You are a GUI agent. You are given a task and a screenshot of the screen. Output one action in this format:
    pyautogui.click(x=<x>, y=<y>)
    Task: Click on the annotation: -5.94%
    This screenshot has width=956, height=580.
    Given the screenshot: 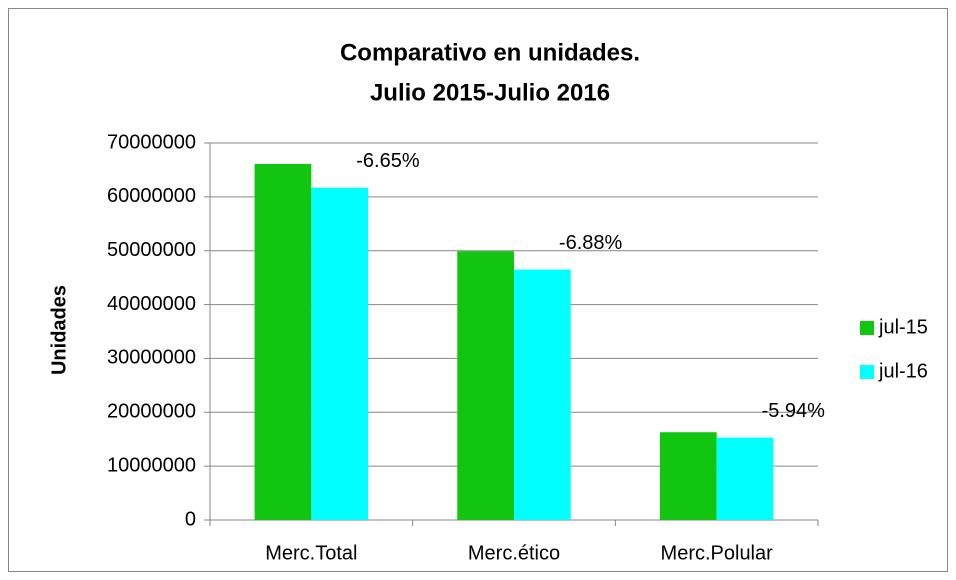 What is the action you would take?
    pyautogui.click(x=794, y=411)
    